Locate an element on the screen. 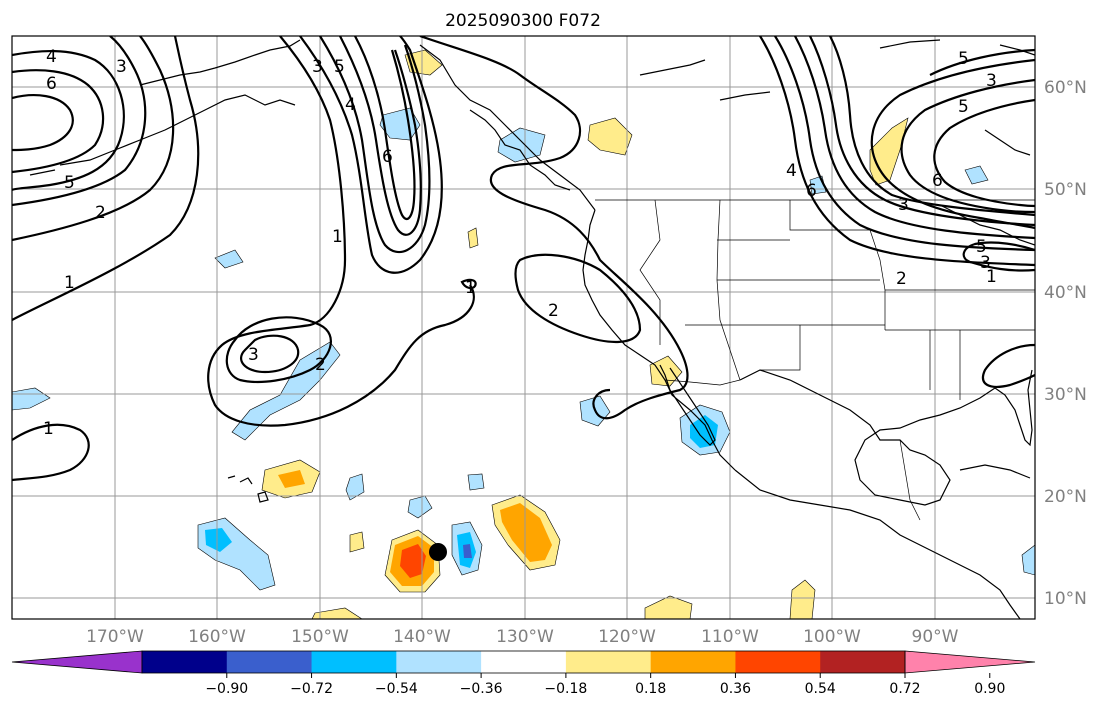 This screenshot has width=1105, height=712. lon-tick-label: 100°W is located at coordinates (832, 637).